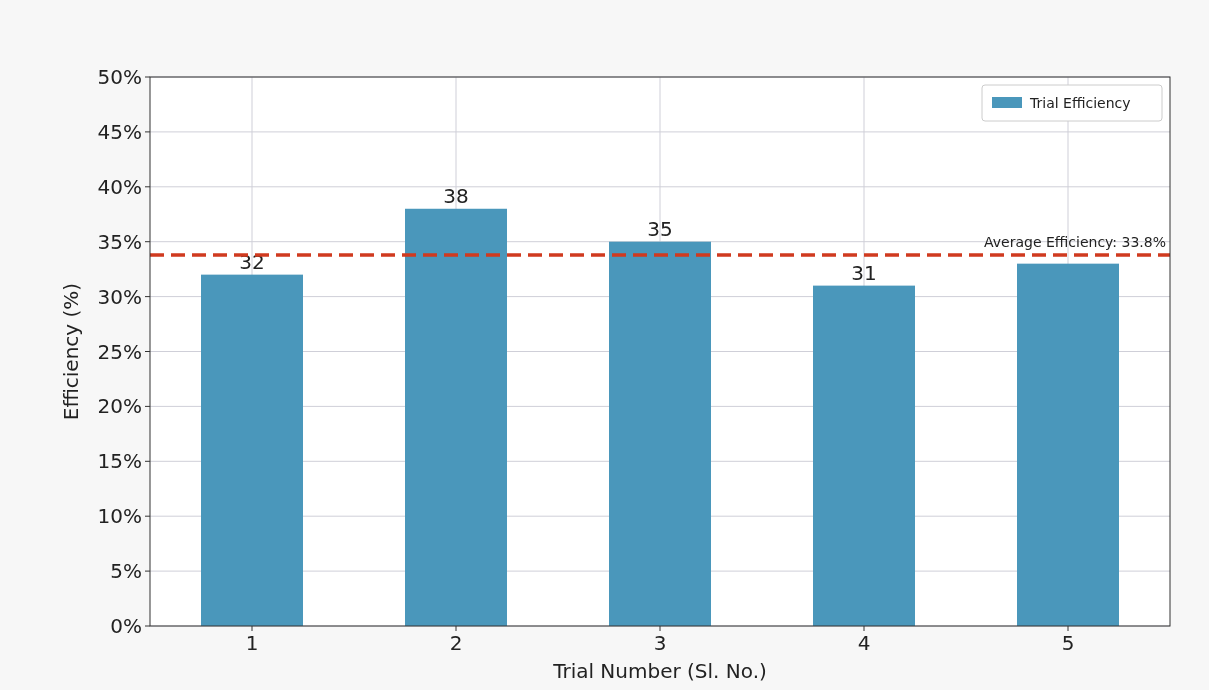 This screenshot has height=690, width=1209. Describe the element at coordinates (126, 571) in the screenshot. I see `y-tick-label: 5%` at that location.